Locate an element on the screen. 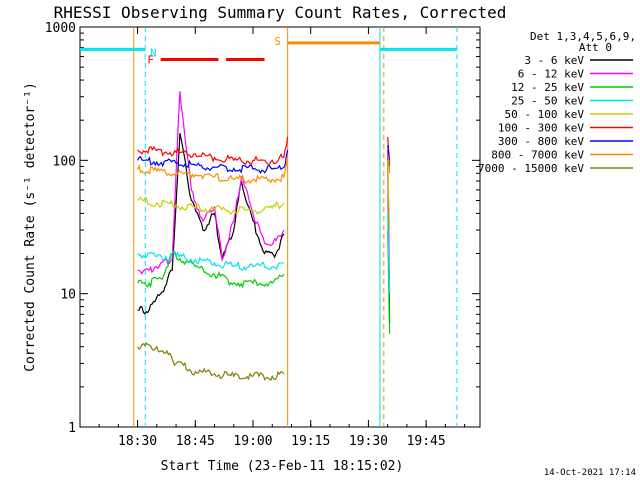 This screenshot has width=640, height=480. series-line-25-50-kev-seg1 is located at coordinates (389, 253).